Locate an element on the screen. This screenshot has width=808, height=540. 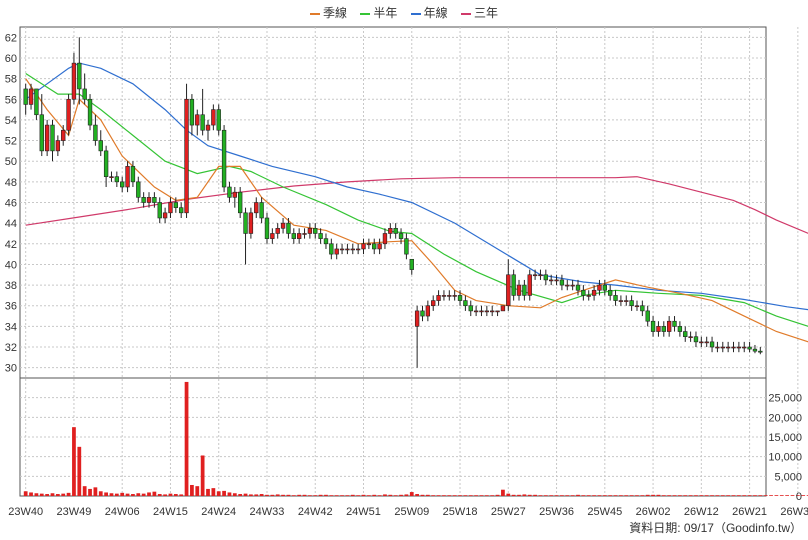
price-tick-label: 34 is located at coordinates (11, 327).